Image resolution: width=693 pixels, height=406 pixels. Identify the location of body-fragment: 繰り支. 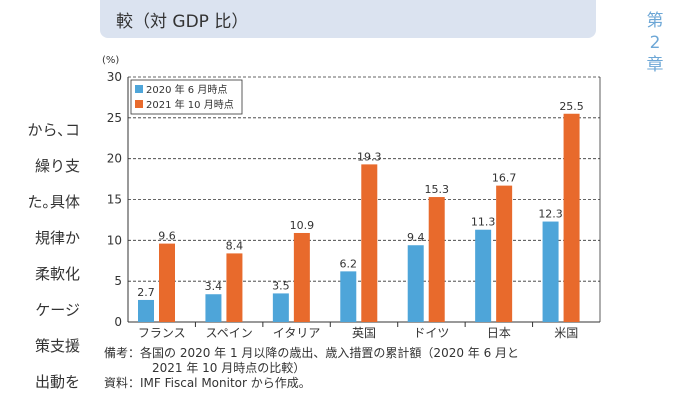
(57, 166).